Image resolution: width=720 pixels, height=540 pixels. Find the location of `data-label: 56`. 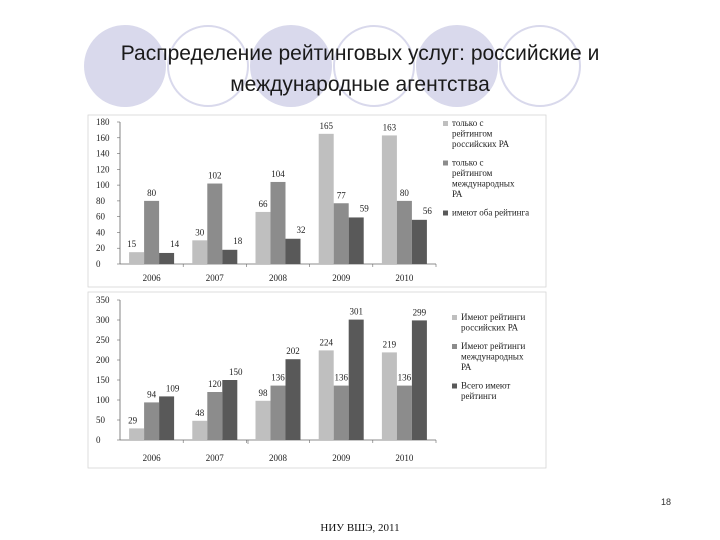

data-label: 56 is located at coordinates (428, 211).